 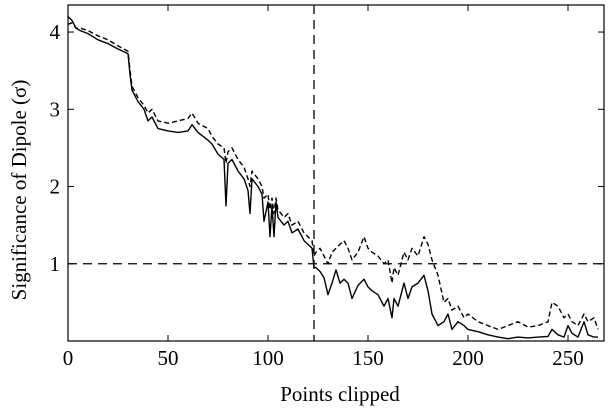 I want to click on x-tick-label: 200, so click(x=468, y=358).